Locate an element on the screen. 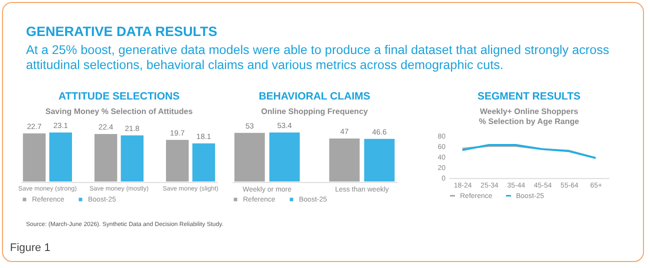  chart-title: BEHAVIORAL CLAIMS is located at coordinates (314, 96).